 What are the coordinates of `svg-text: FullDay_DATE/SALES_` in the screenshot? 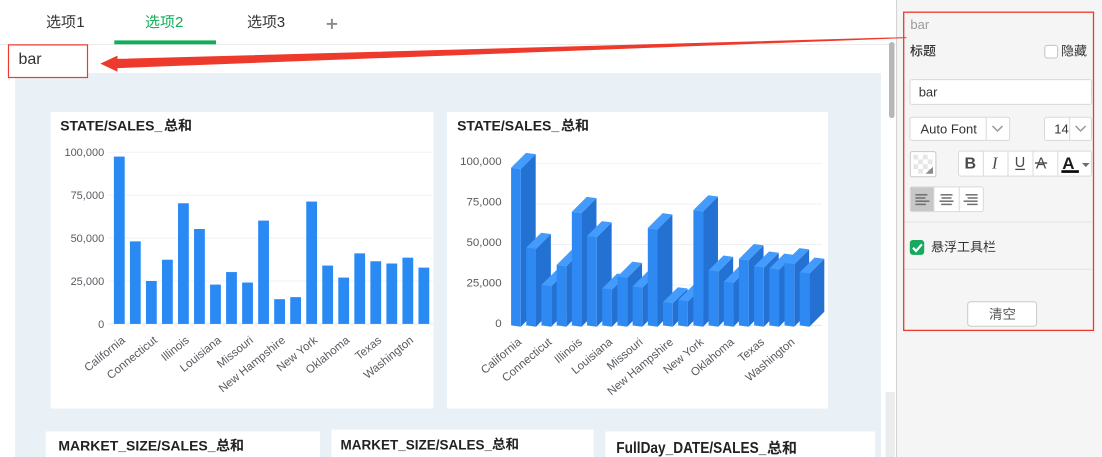 It's located at (691, 448).